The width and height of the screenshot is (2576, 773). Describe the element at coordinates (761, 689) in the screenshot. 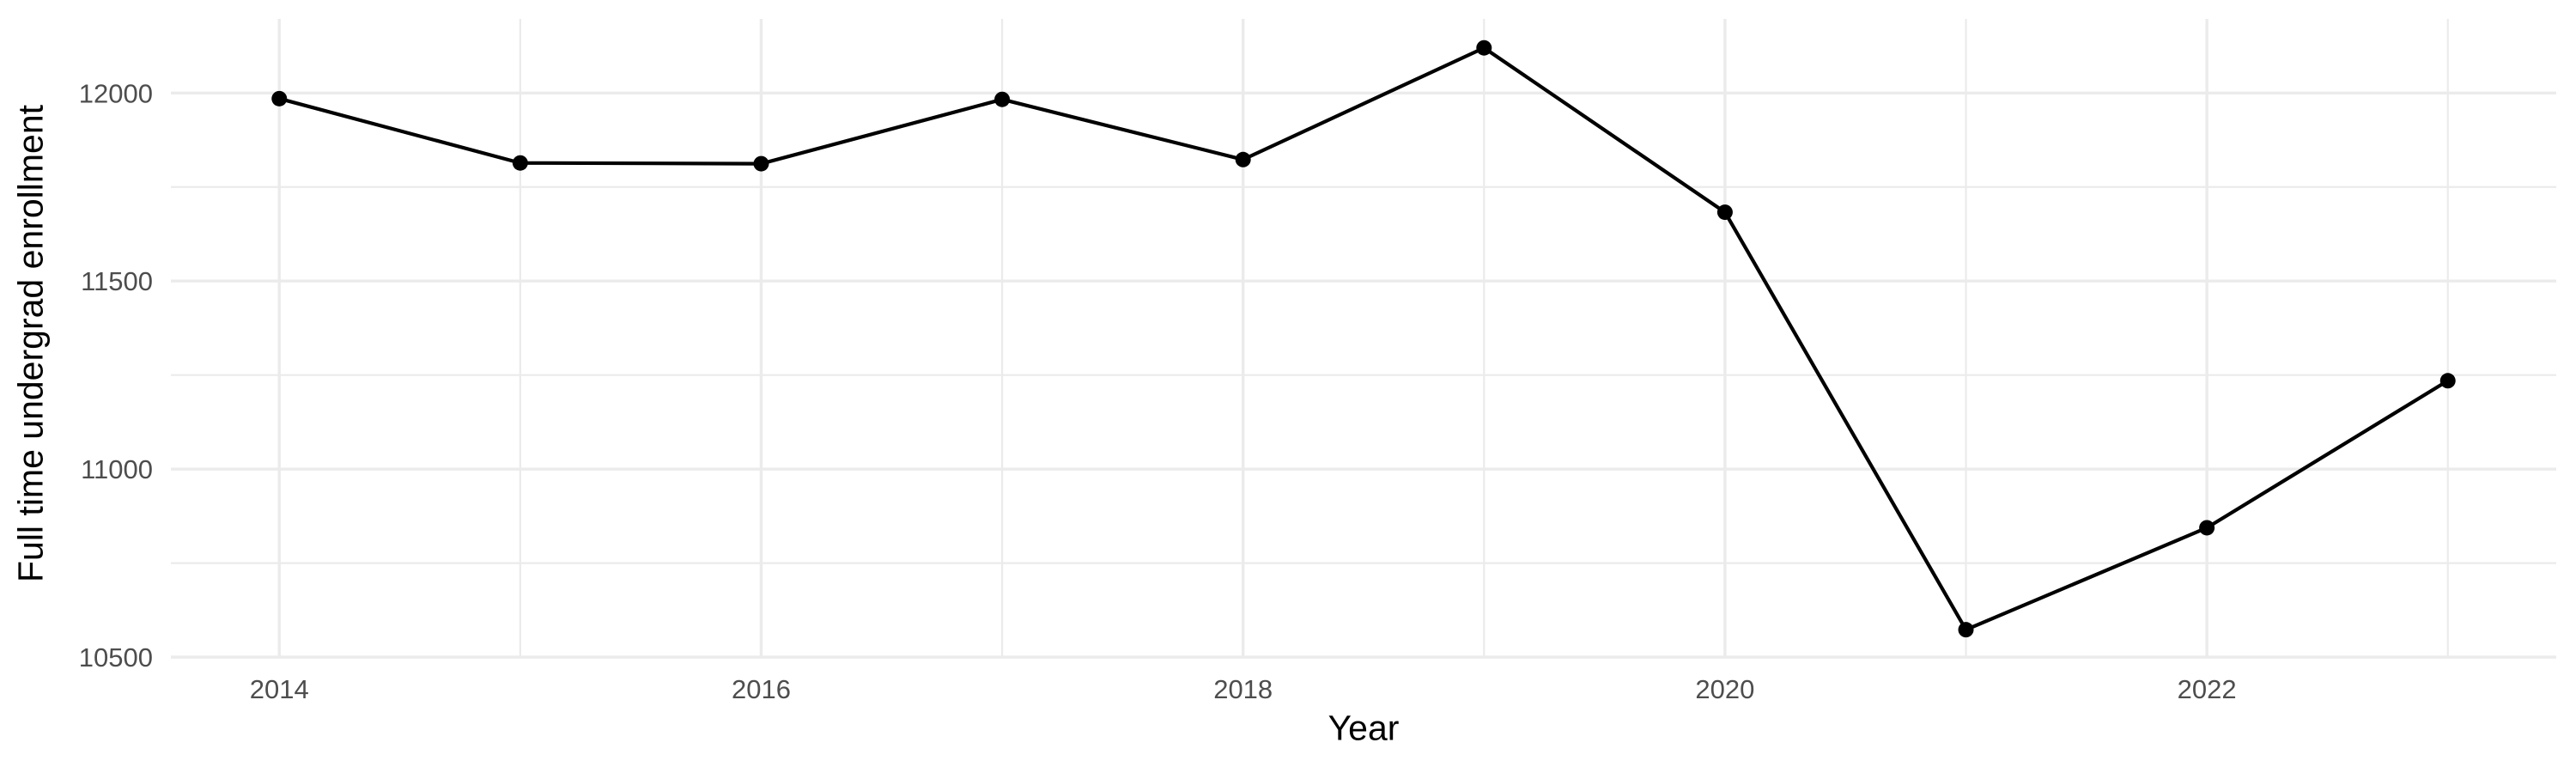

I see `x-tick-label-2016: 2016` at that location.